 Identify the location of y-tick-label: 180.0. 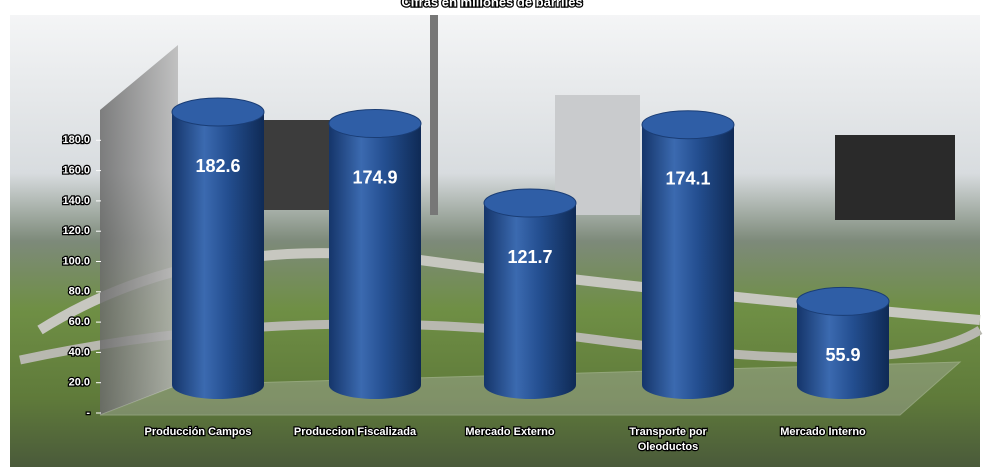
(76, 140).